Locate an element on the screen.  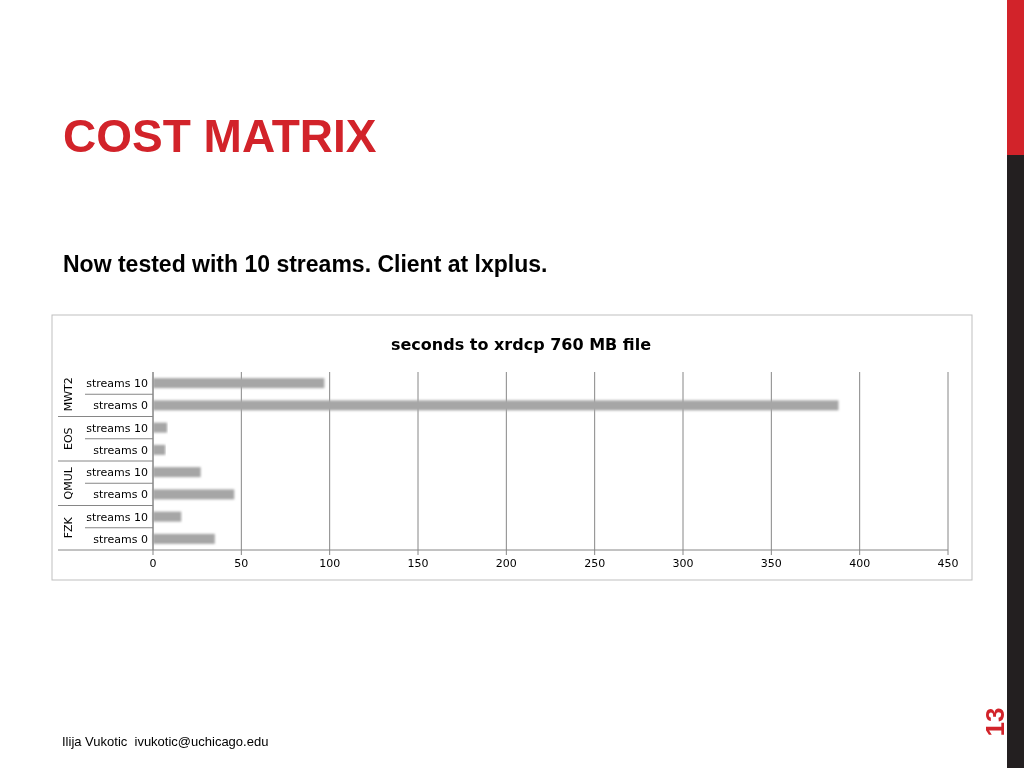
chart-title: COST MATRIX is located at coordinates (220, 136).